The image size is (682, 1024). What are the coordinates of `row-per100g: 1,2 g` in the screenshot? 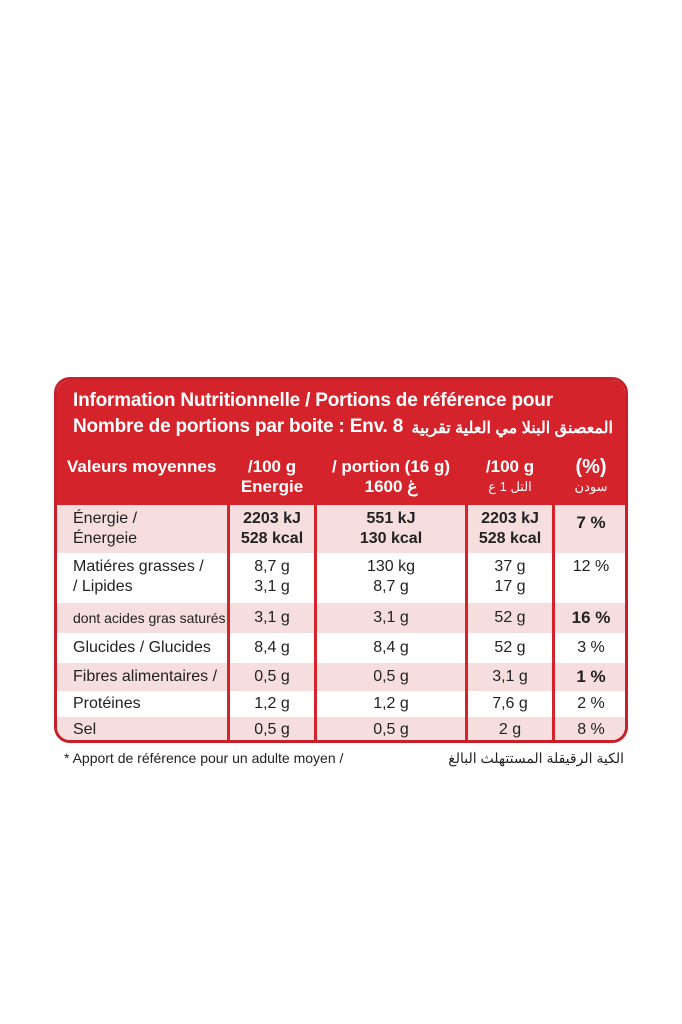 It's located at (272, 703).